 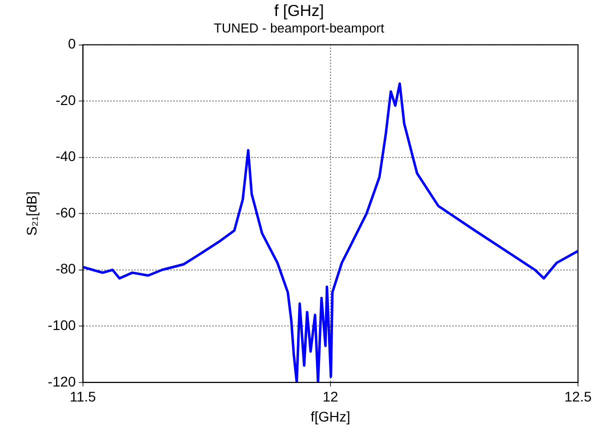 I want to click on chart-title: f [GHz], so click(x=299, y=11).